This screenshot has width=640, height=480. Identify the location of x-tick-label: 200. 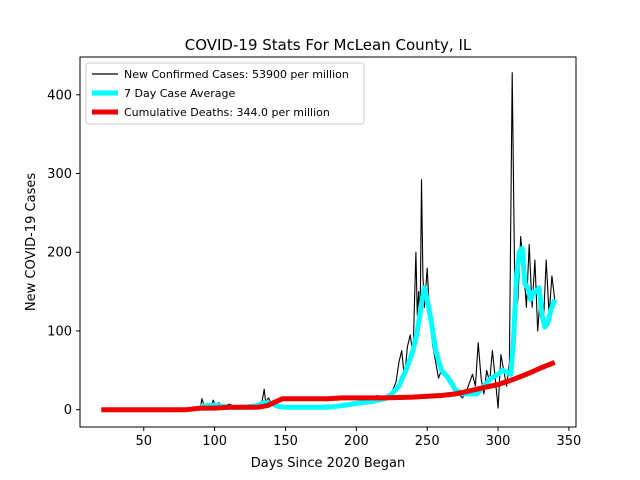
(356, 441).